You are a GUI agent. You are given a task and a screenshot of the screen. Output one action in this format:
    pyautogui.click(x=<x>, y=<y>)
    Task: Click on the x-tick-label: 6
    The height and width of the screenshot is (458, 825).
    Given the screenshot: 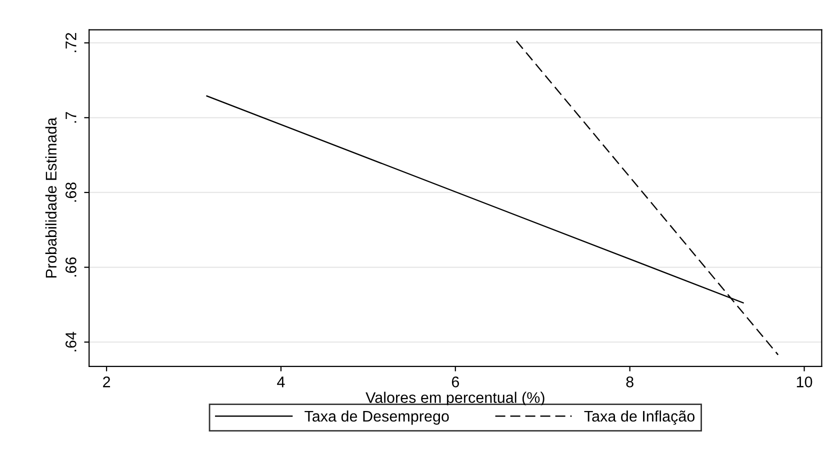 What is the action you would take?
    pyautogui.click(x=455, y=382)
    